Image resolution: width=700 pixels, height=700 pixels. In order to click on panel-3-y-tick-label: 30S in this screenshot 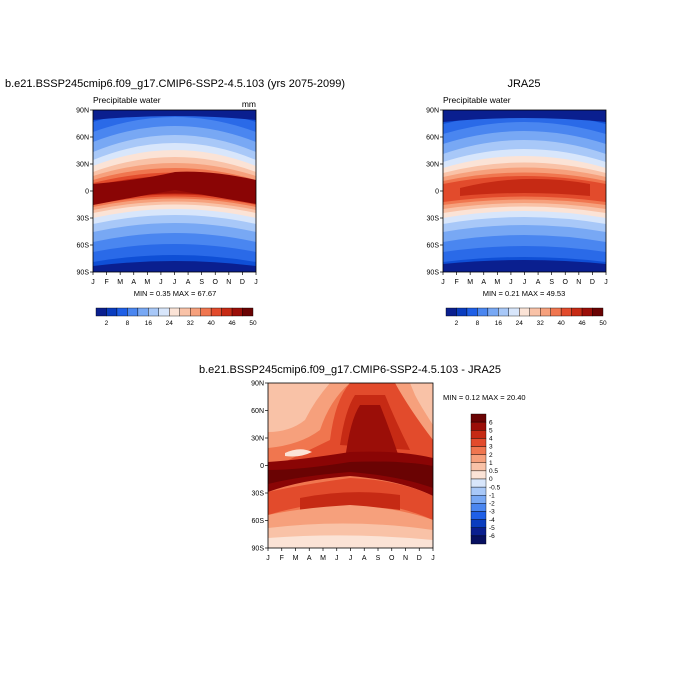, I will do `click(258, 494)`.